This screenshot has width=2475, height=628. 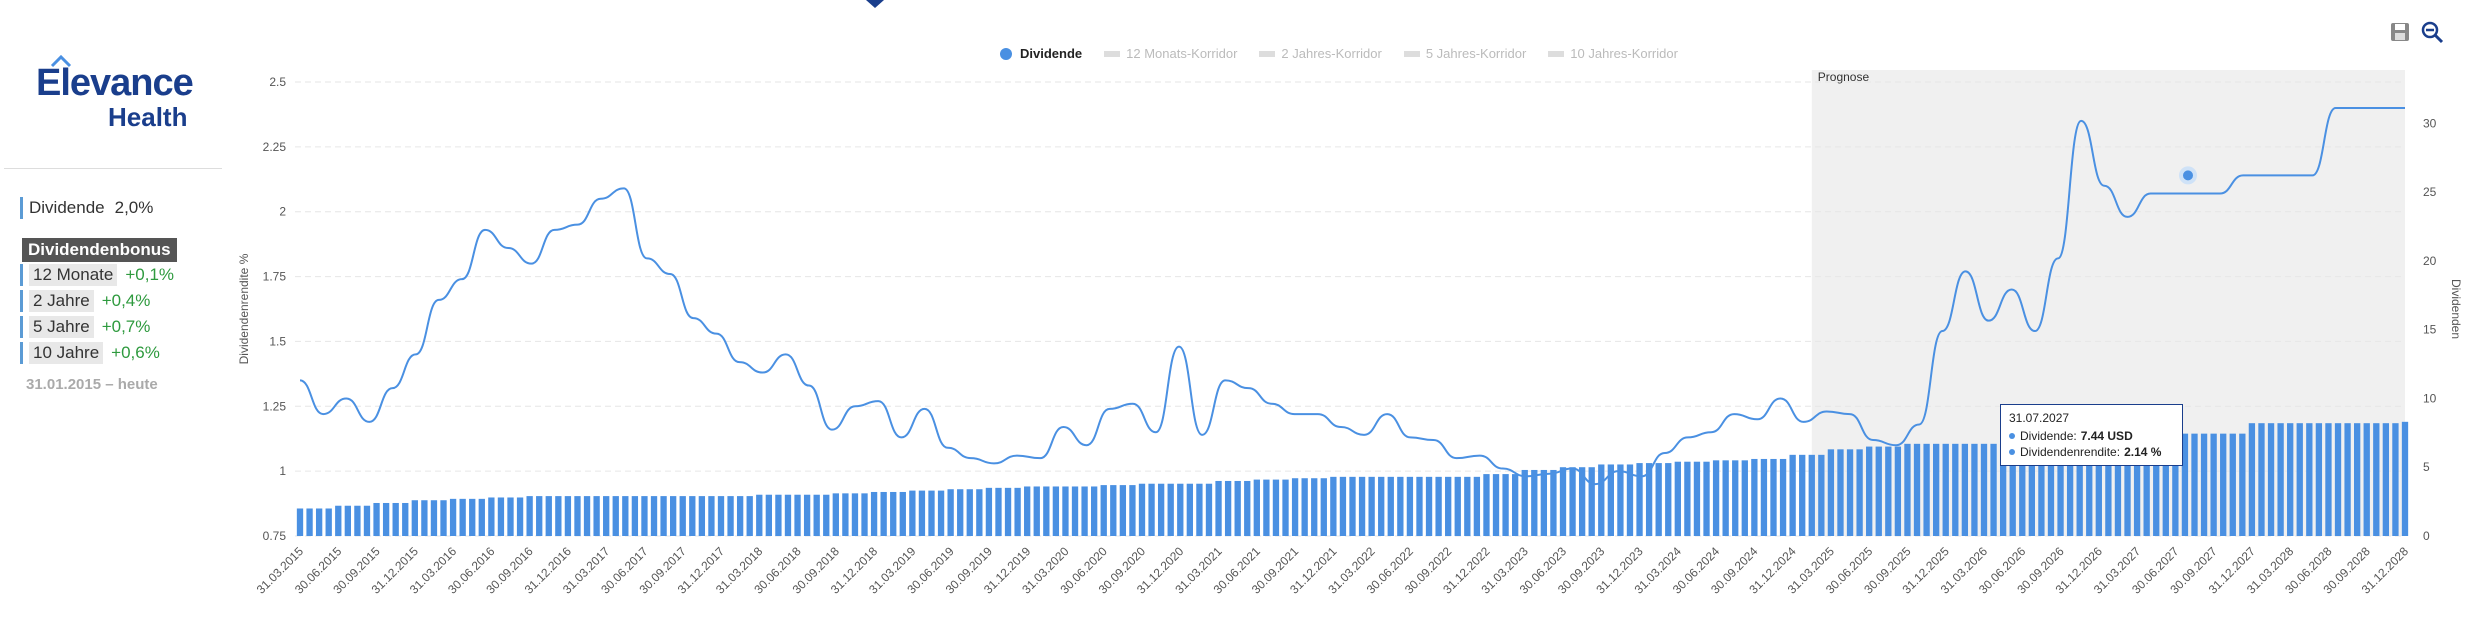 What do you see at coordinates (275, 536) in the screenshot?
I see `y-left-tick-label: 0.75` at bounding box center [275, 536].